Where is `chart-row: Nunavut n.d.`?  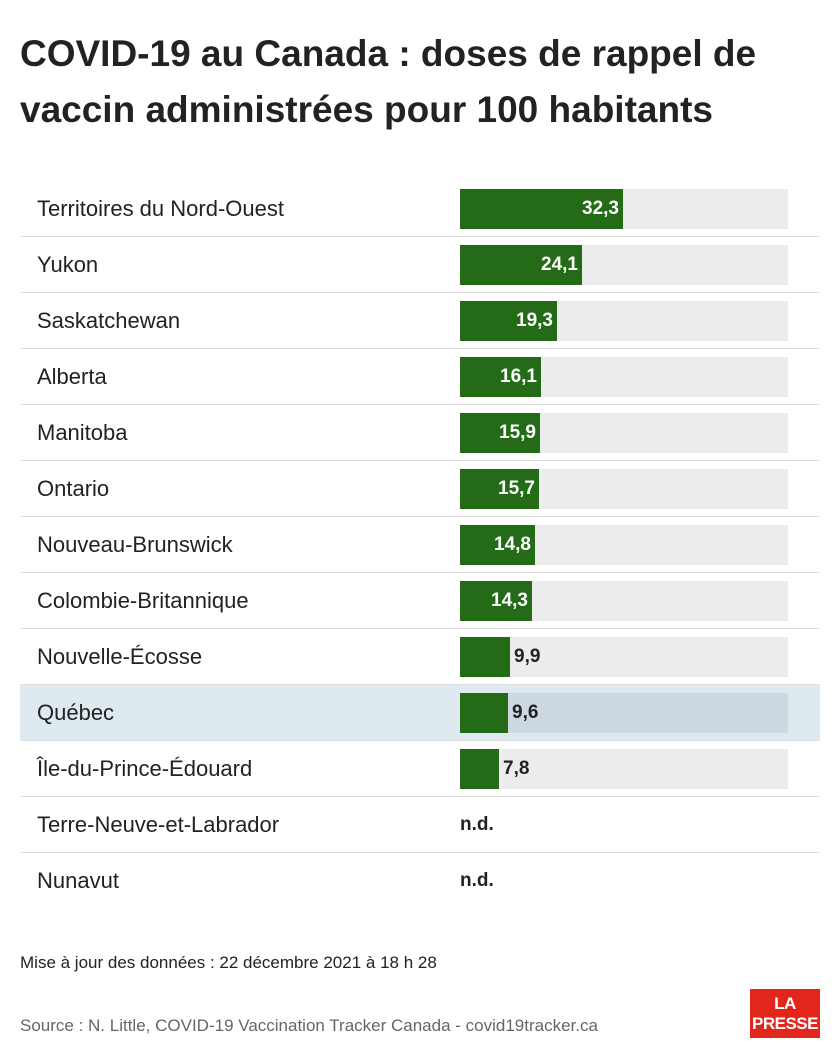
chart-row: Nunavut n.d. is located at coordinates (420, 880).